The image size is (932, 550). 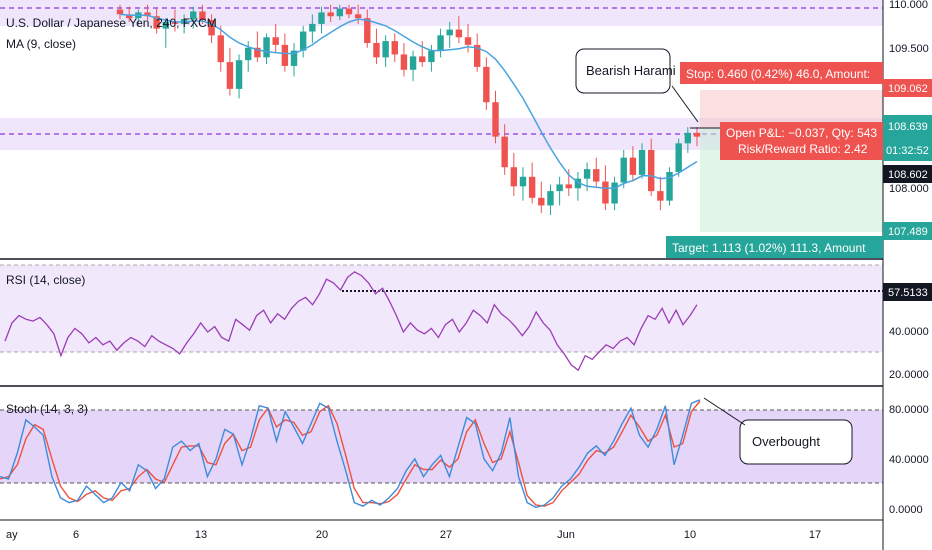 What do you see at coordinates (815, 535) in the screenshot?
I see `time-tick-label: 17` at bounding box center [815, 535].